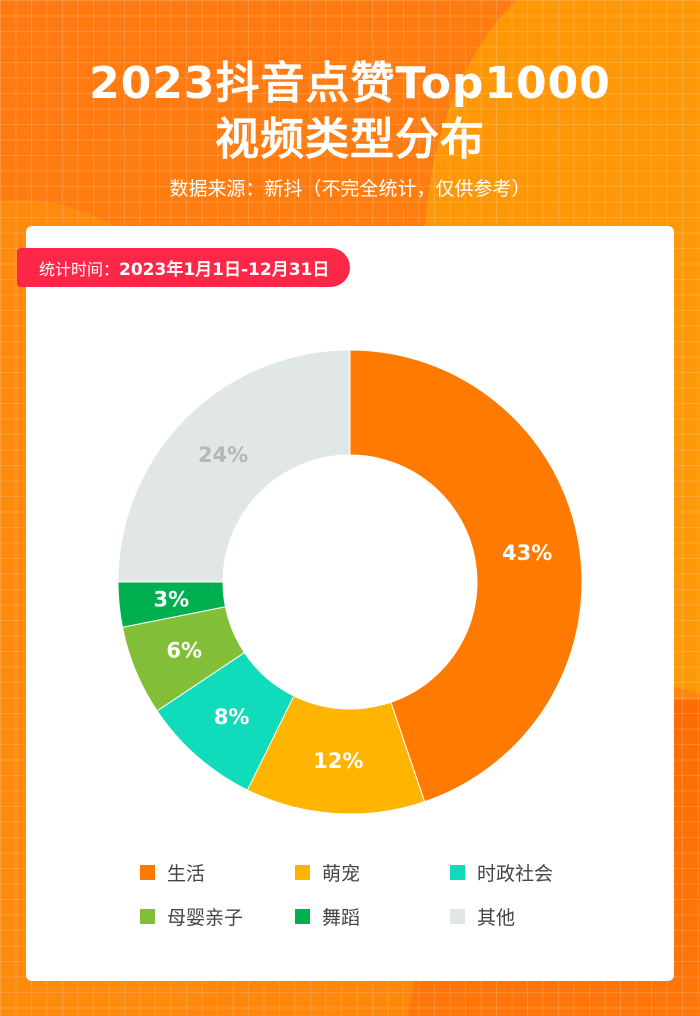 The width and height of the screenshot is (700, 1016). What do you see at coordinates (79, 269) in the screenshot?
I see `period-label: 统计时间：` at bounding box center [79, 269].